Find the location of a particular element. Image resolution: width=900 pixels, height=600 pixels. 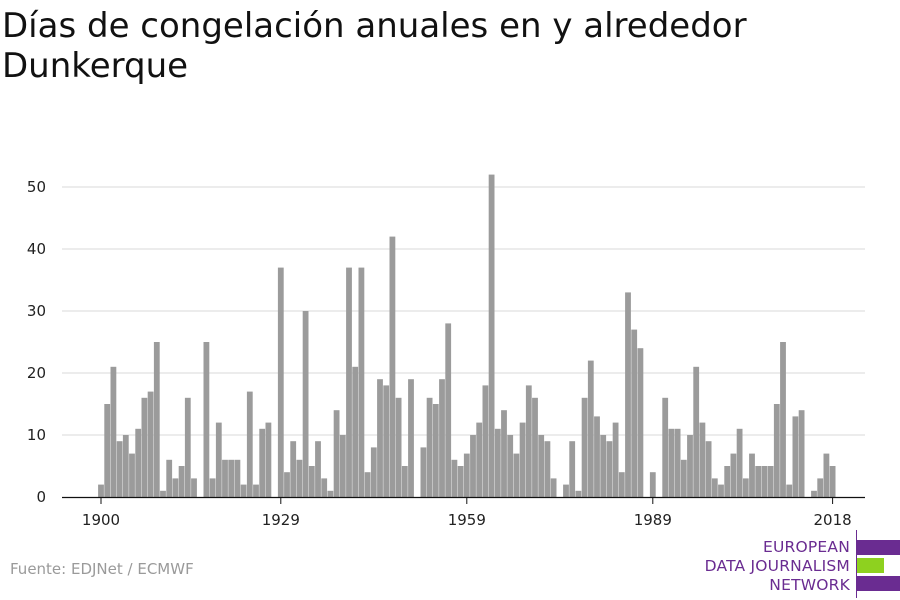

bar-1960 is located at coordinates (473, 466).